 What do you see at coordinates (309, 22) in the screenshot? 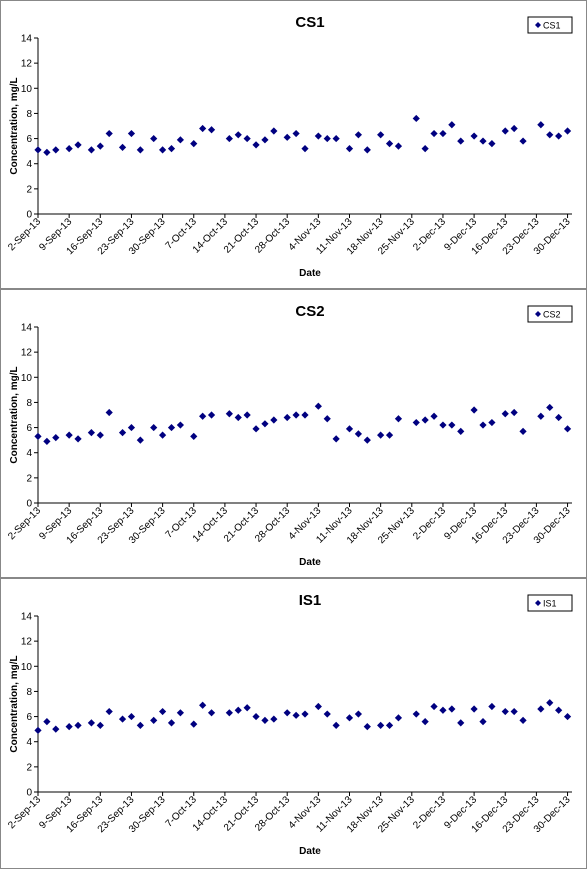
I see `chart-title: CS1` at bounding box center [309, 22].